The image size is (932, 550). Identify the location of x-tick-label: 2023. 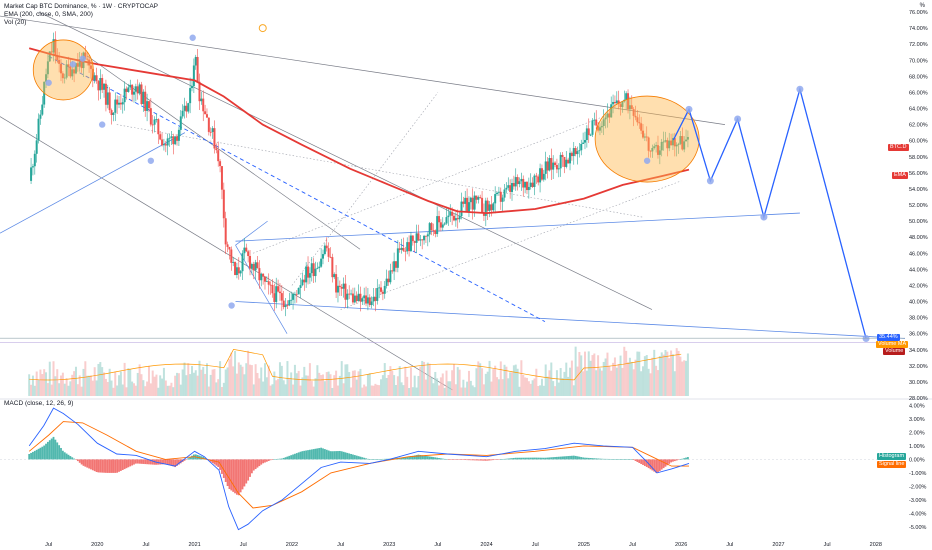
(389, 545).